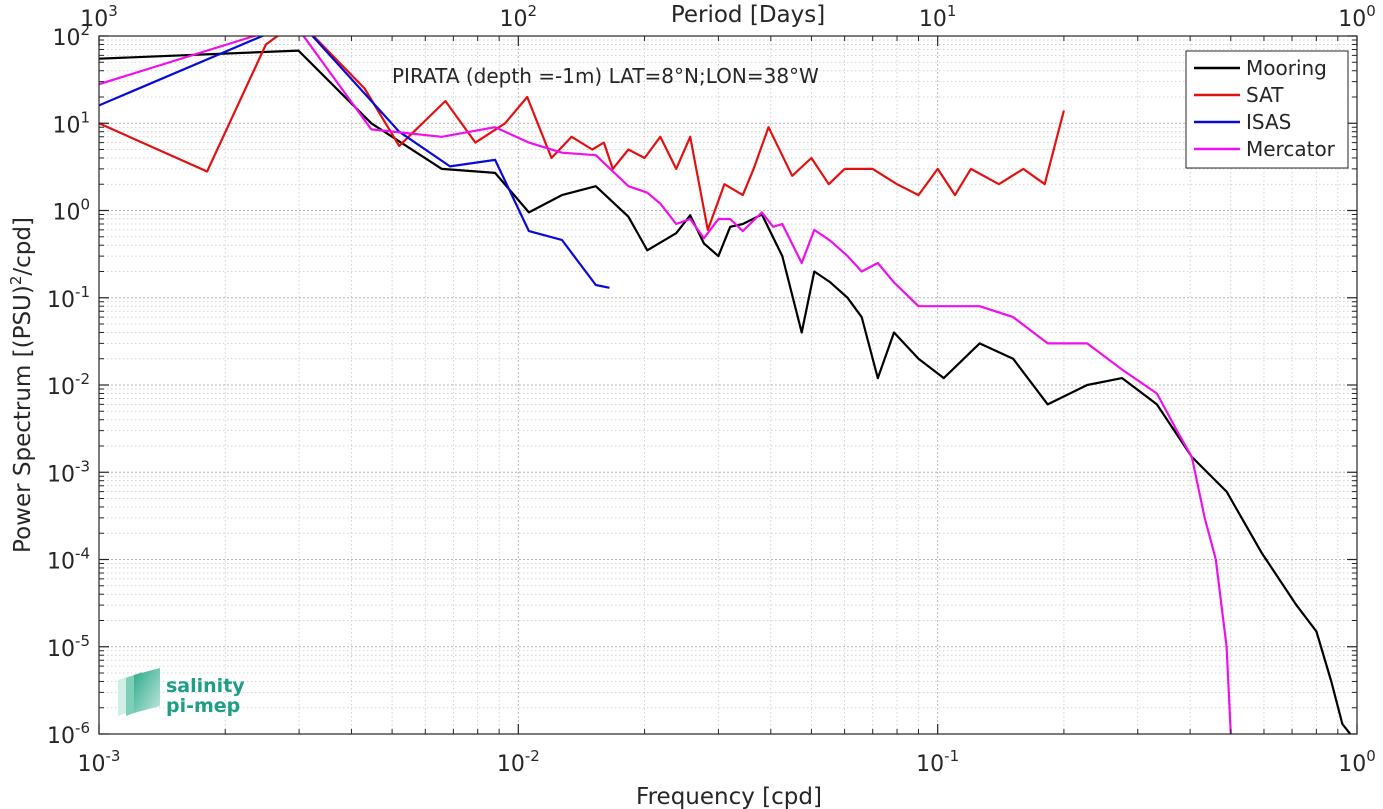 The image size is (1383, 809). What do you see at coordinates (1286, 68) in the screenshot?
I see `legend-label: Mooring` at bounding box center [1286, 68].